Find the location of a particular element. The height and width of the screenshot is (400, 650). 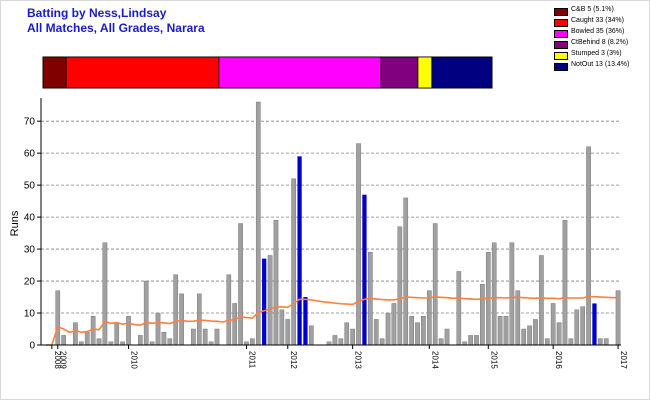

x-tick-label: 2013 is located at coordinates (358, 360).